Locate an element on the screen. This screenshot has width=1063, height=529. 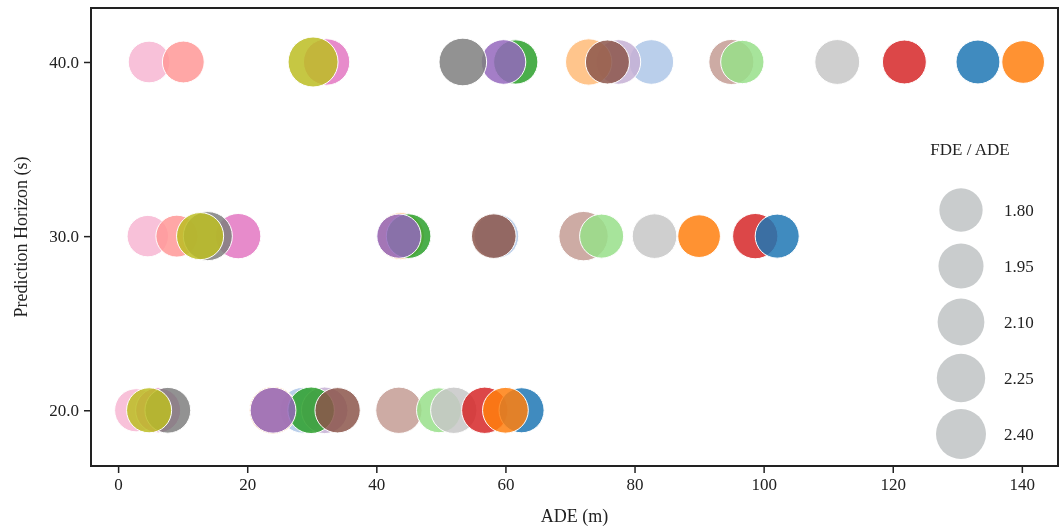
legend-label: 2.40 is located at coordinates (1019, 434).